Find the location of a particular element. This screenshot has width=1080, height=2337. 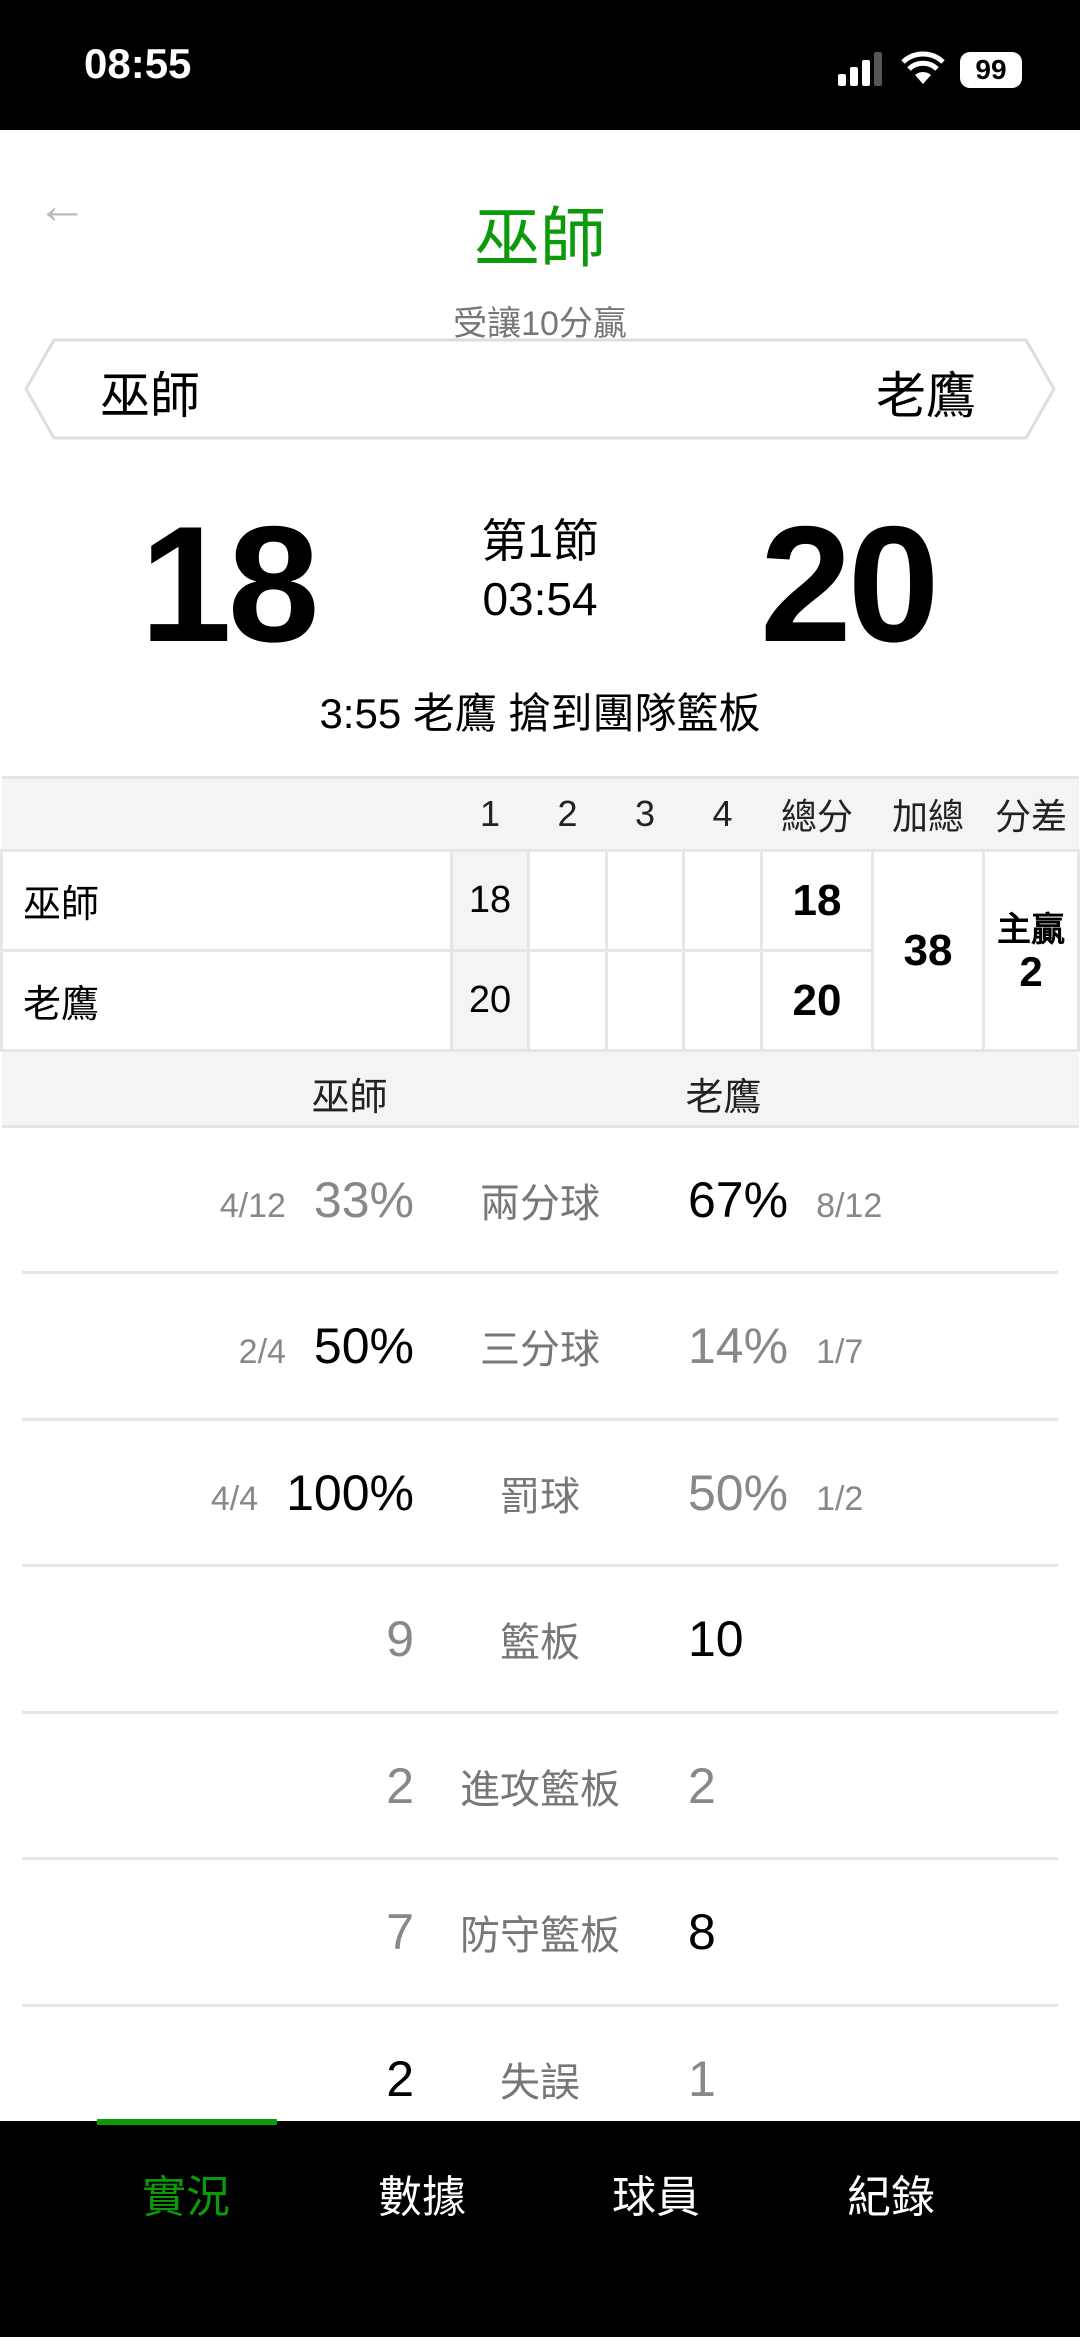

home-team-name: 巫師 is located at coordinates (150, 396).